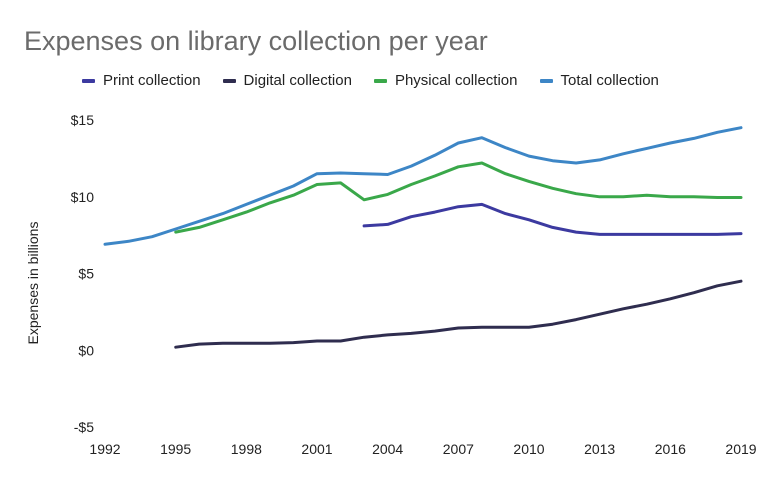 The image size is (768, 482). I want to click on x-tick-label: 1995, so click(175, 449).